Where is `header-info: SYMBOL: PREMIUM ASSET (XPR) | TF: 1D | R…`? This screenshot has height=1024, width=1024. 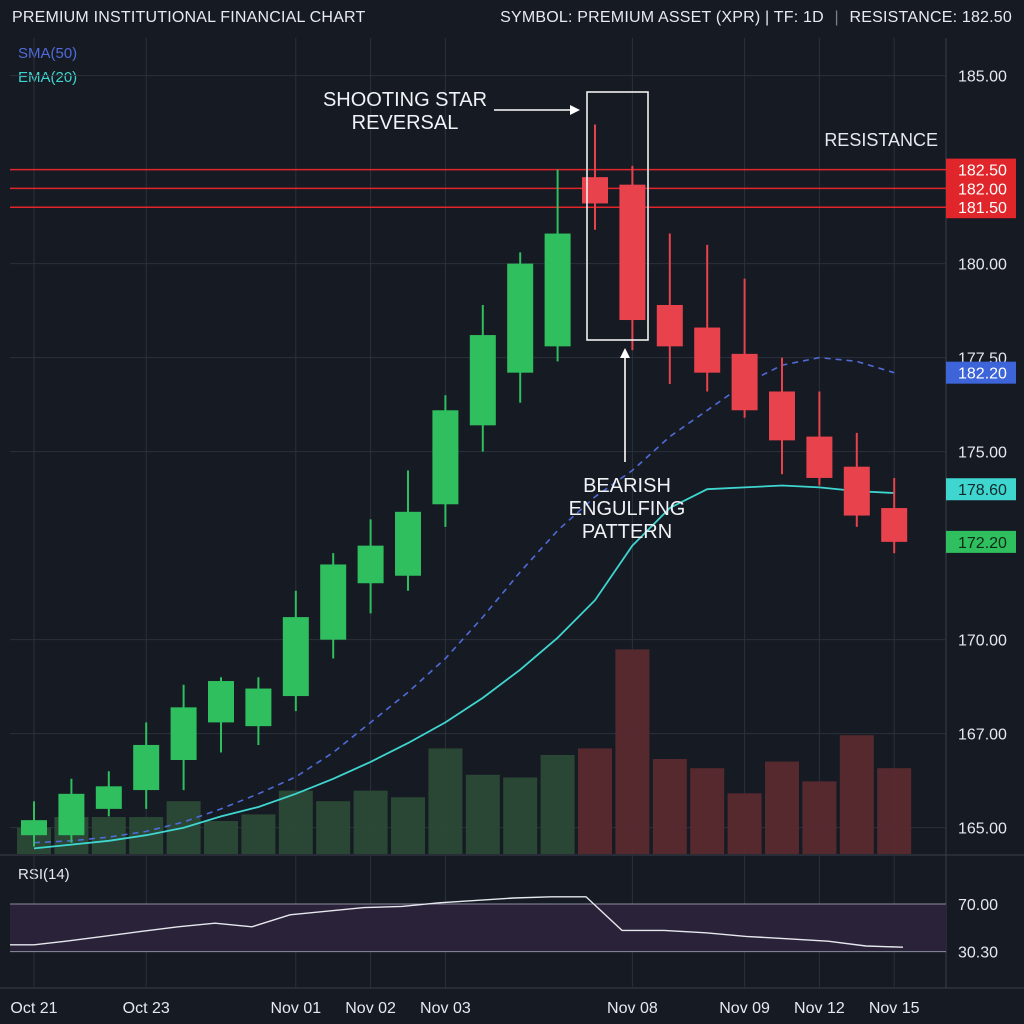 header-info: SYMBOL: PREMIUM ASSET (XPR) | TF: 1D | R… is located at coordinates (756, 18).